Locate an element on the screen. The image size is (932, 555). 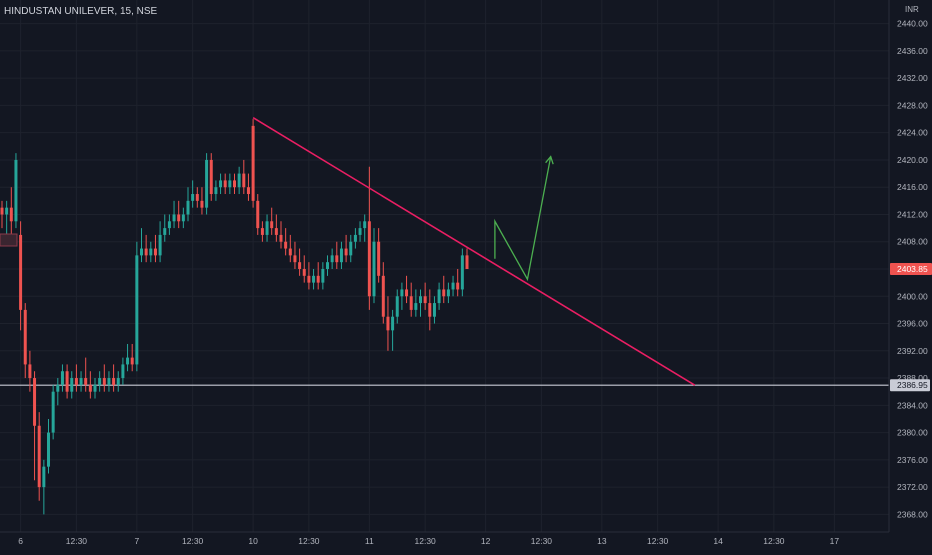
left-price-marker is located at coordinates (9, 240).